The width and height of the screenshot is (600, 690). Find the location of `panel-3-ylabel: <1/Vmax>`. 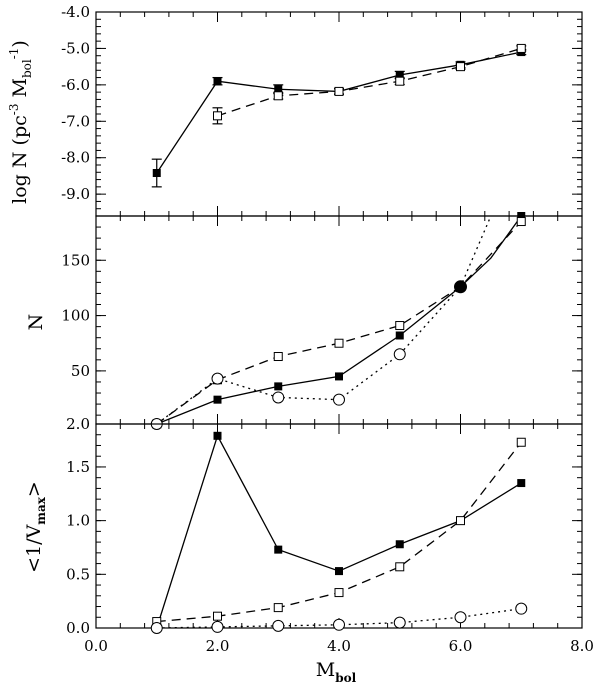

panel-3-ylabel: <1/Vmax> is located at coordinates (35, 527).